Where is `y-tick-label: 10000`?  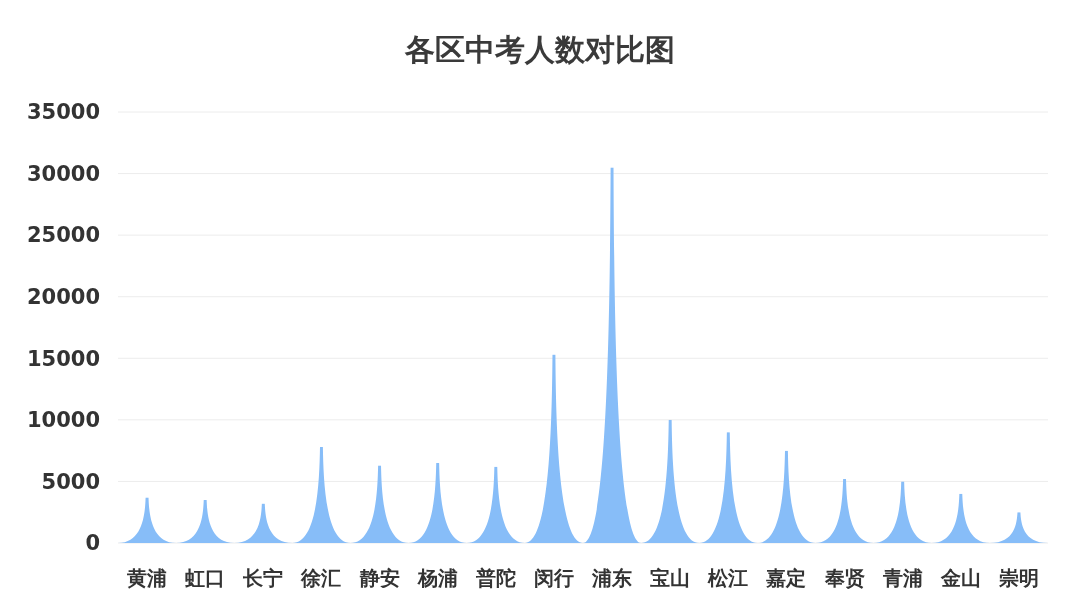 y-tick-label: 10000 is located at coordinates (63, 420).